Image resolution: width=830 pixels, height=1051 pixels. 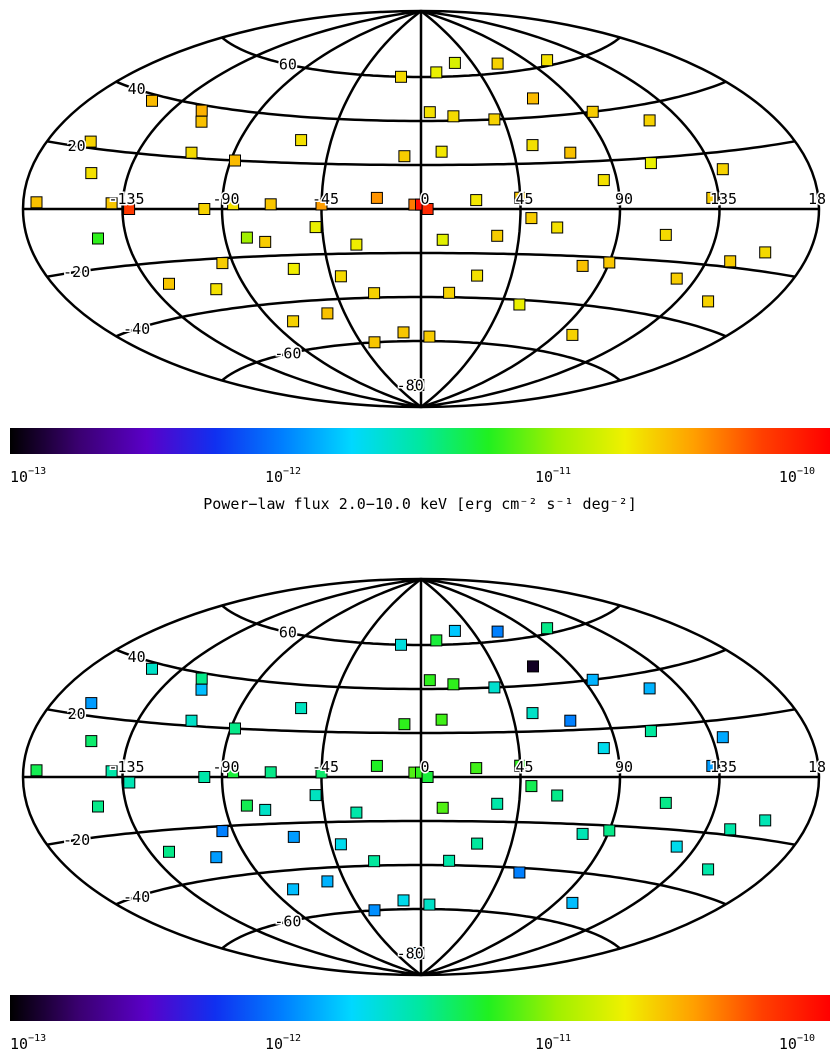 What do you see at coordinates (817, 767) in the screenshot?
I see `longitude-label: 18` at bounding box center [817, 767].